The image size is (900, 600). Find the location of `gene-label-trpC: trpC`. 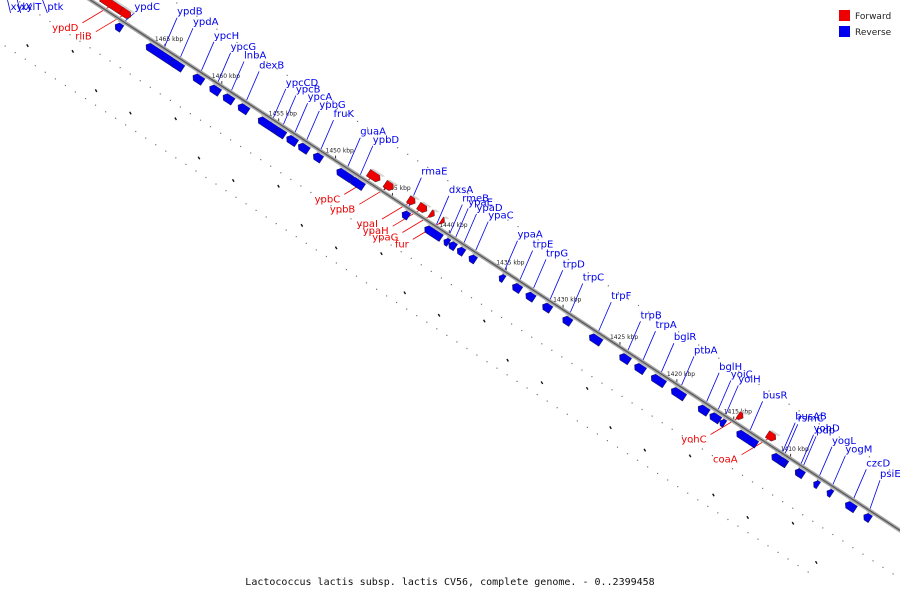

gene-label-trpC: trpC is located at coordinates (593, 278).